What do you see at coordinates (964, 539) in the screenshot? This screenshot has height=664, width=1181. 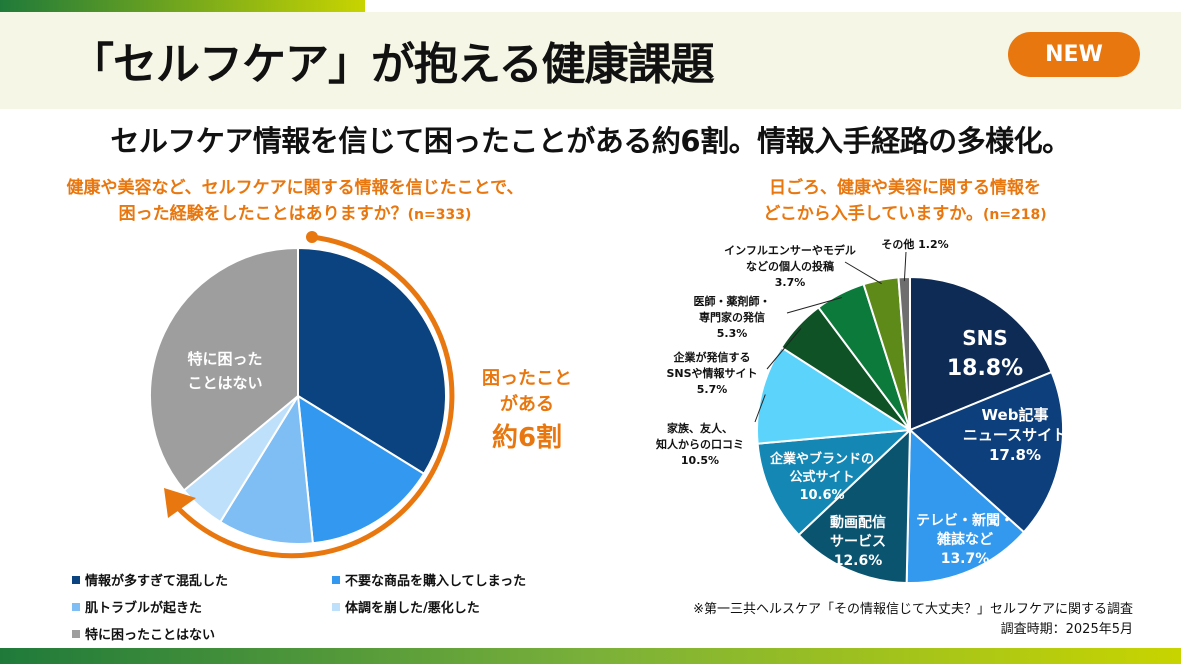 I see `slice-name-label: 雑誌など` at bounding box center [964, 539].